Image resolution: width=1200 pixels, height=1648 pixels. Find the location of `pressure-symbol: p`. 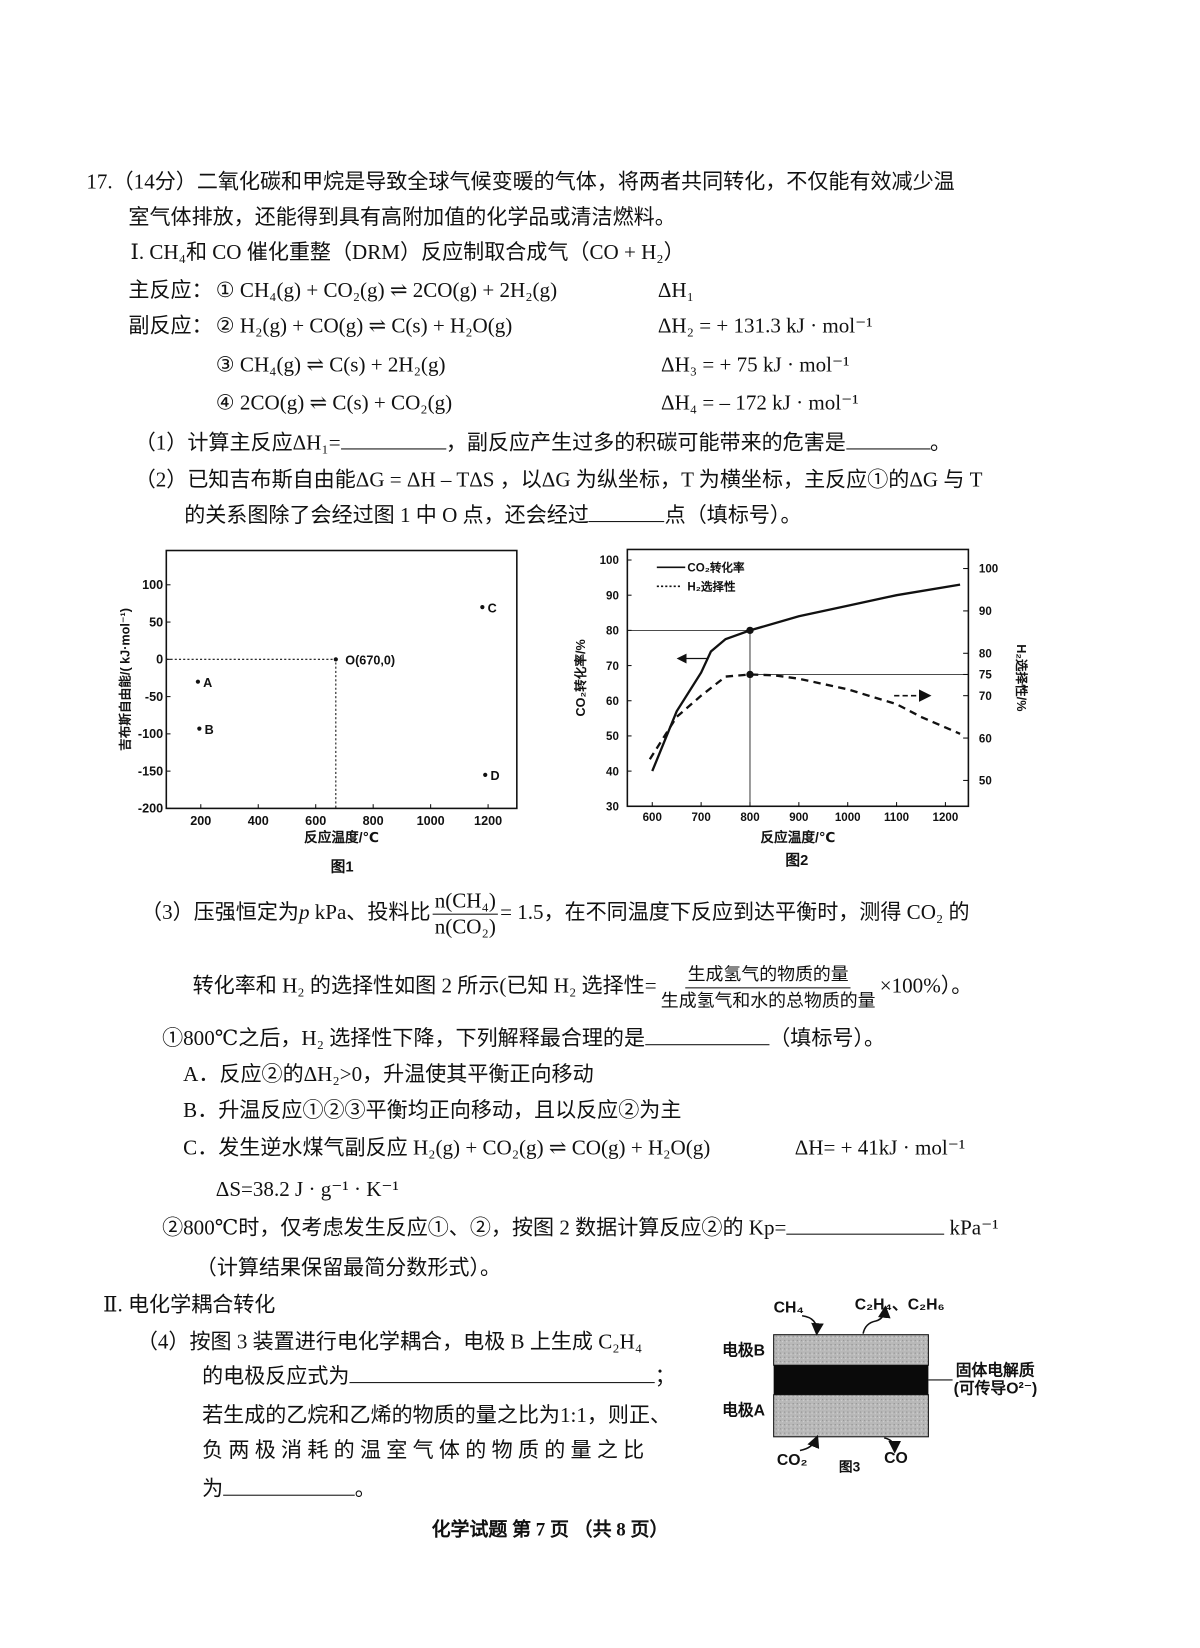

pressure-symbol: p is located at coordinates (304, 913).